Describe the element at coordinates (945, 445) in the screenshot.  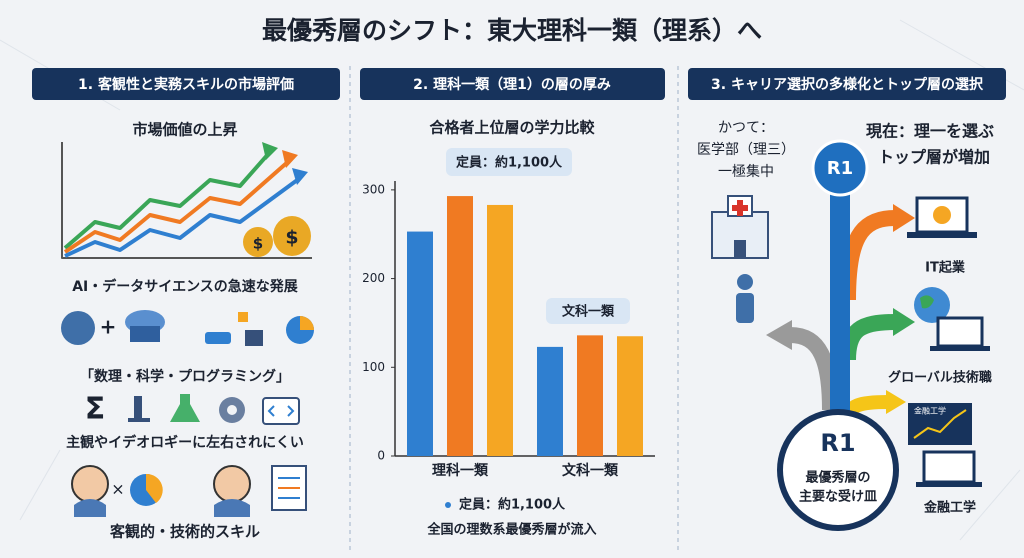
I see `finance-icon` at that location.